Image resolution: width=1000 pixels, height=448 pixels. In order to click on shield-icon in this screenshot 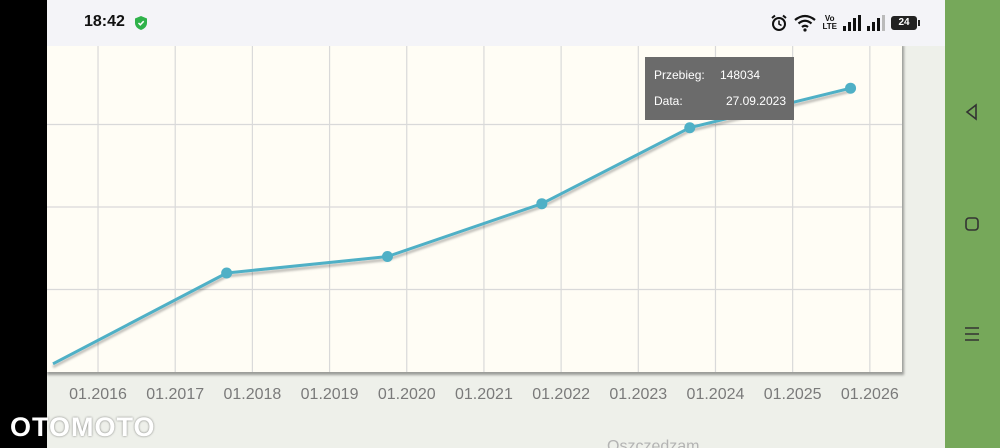, I will do `click(141, 23)`.